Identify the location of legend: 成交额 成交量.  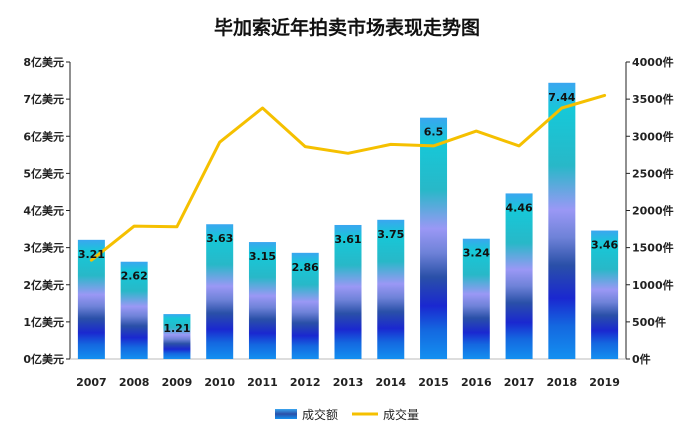
(347, 414).